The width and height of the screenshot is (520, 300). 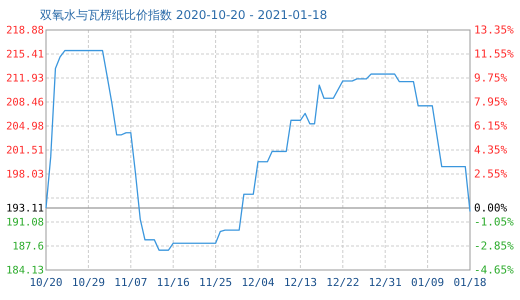 What do you see at coordinates (494, 54) in the screenshot?
I see `y2-tick-label: 11.55%` at bounding box center [494, 54].